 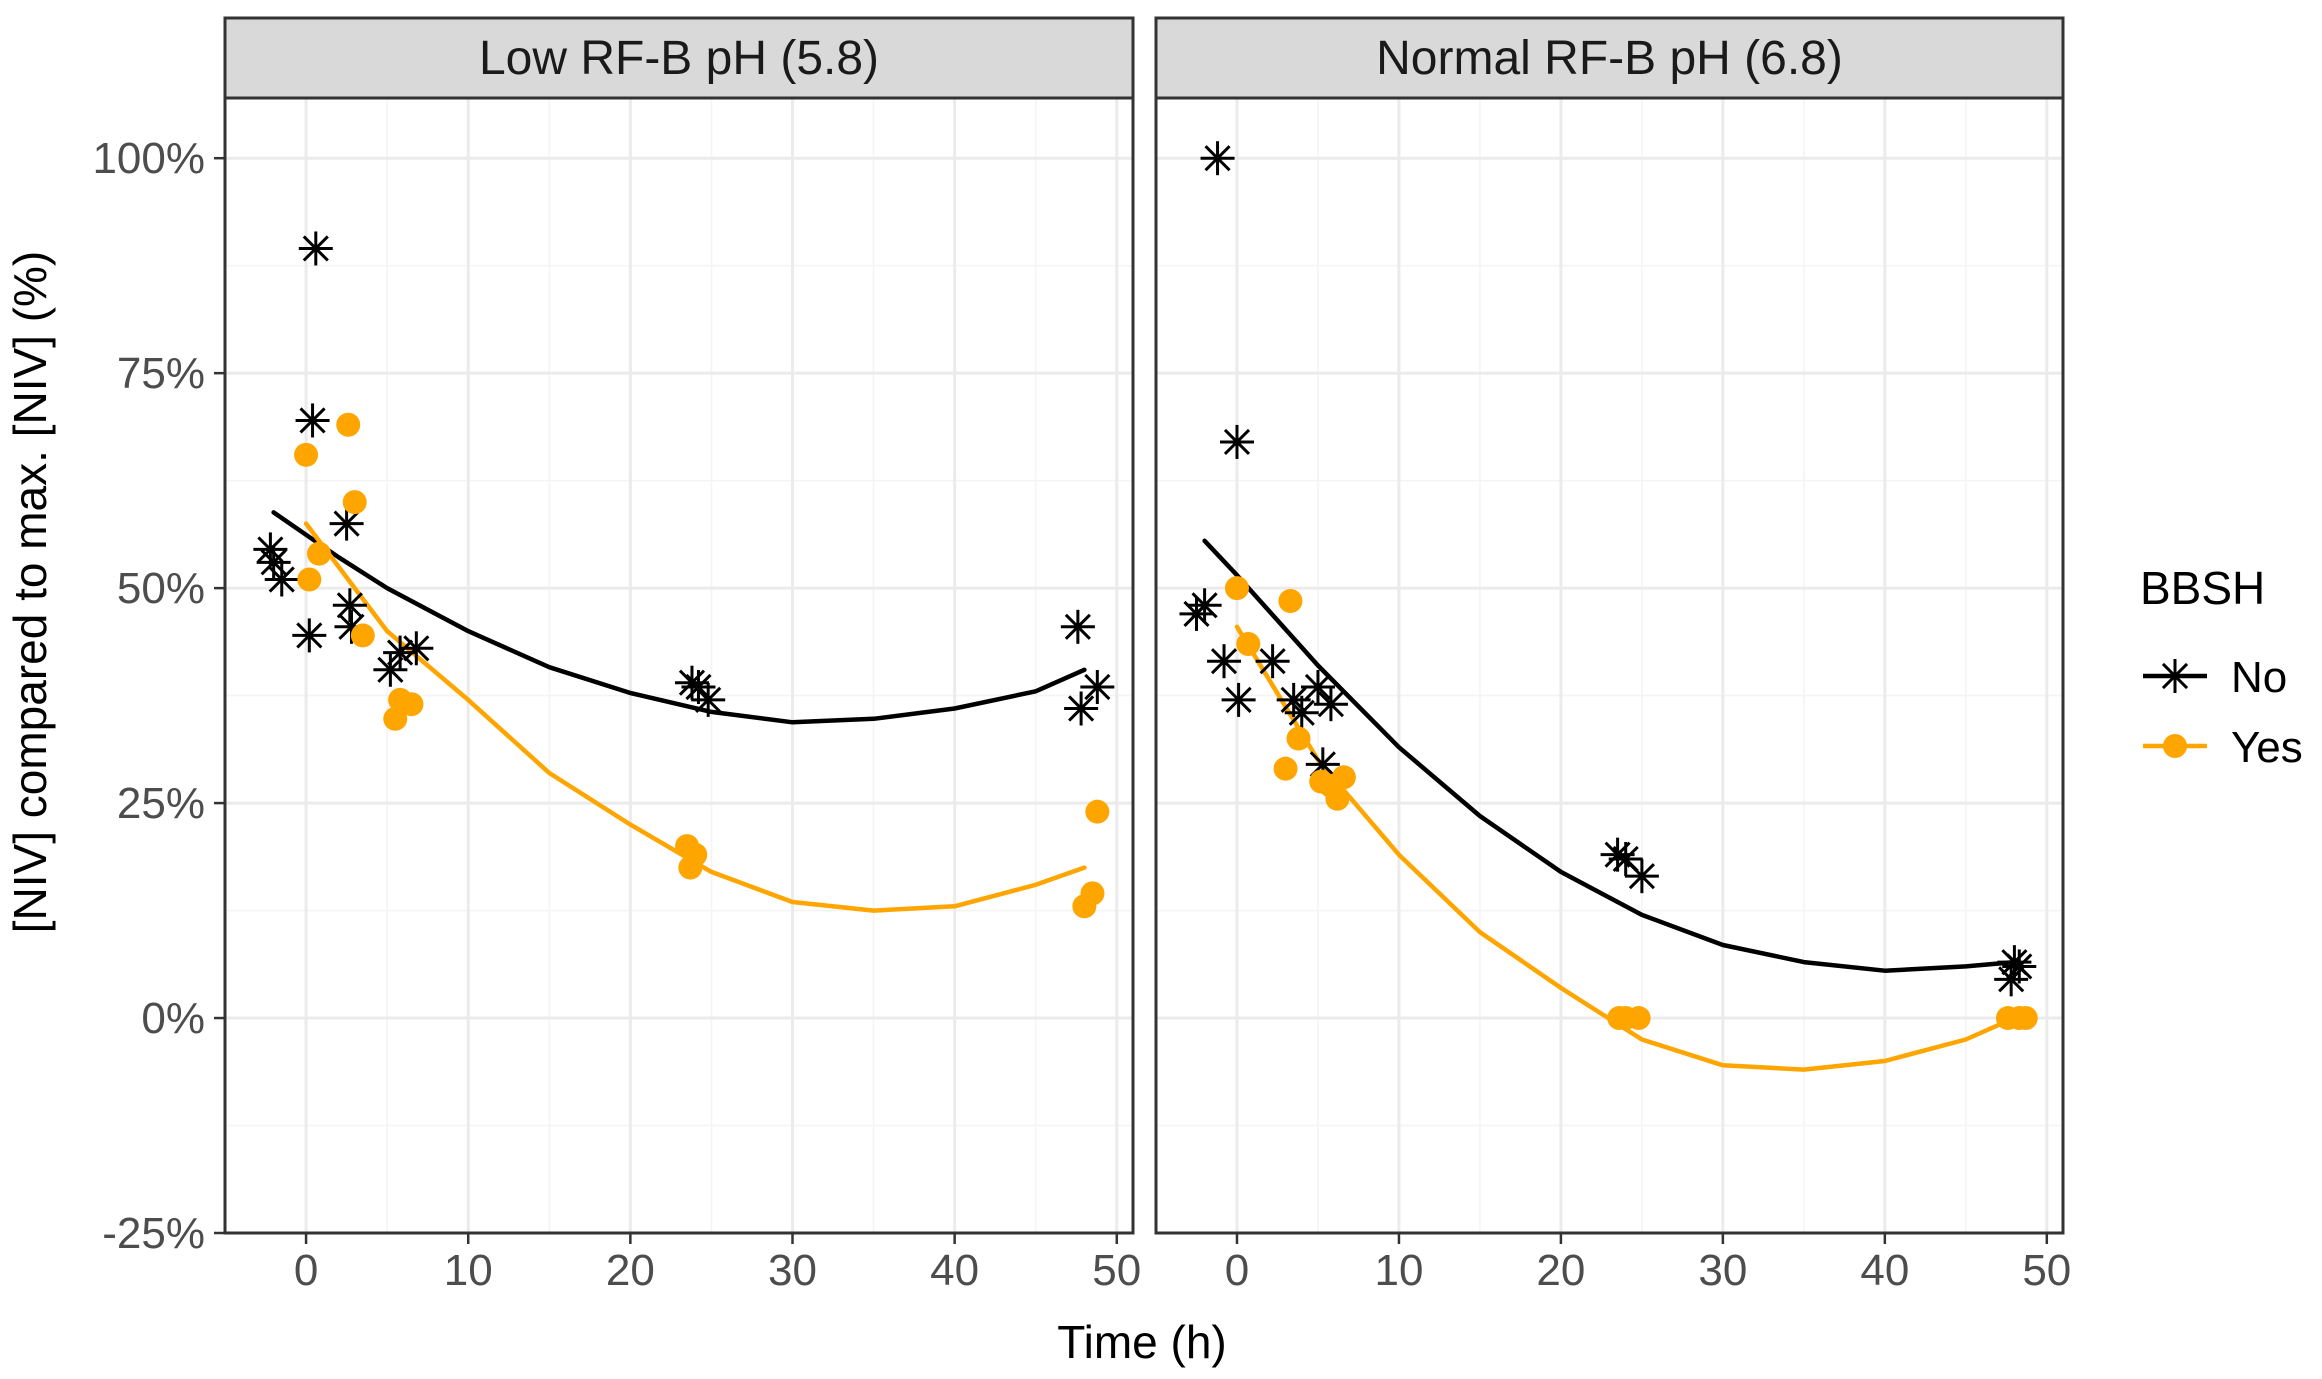 I want to click on x-axis-title: Time (h), so click(x=1142, y=1342).